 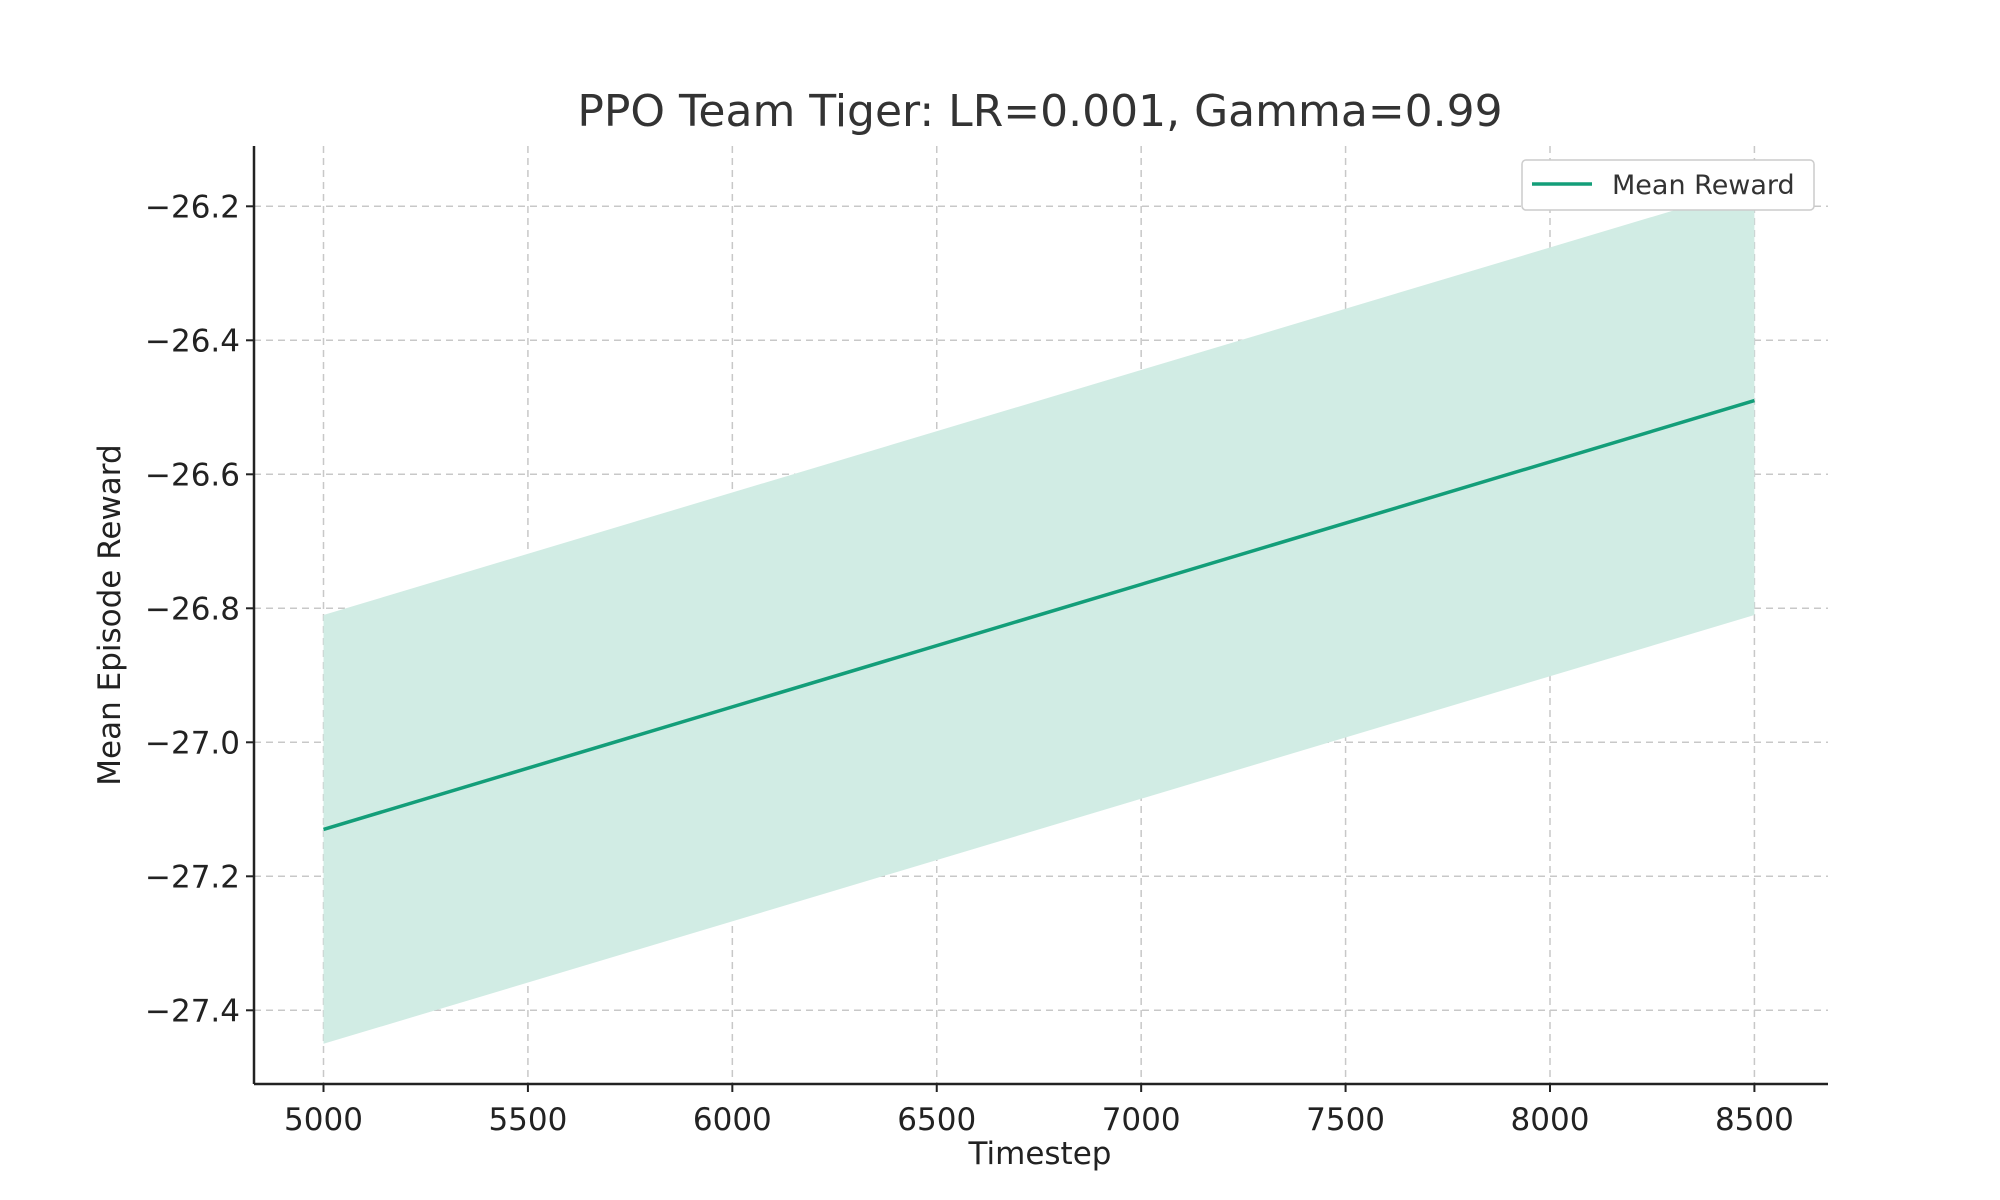 What do you see at coordinates (1039, 1111) in the screenshot?
I see `x-tick-labels: 5000 5500 6000 6500 7000 7500 8000 8500` at bounding box center [1039, 1111].